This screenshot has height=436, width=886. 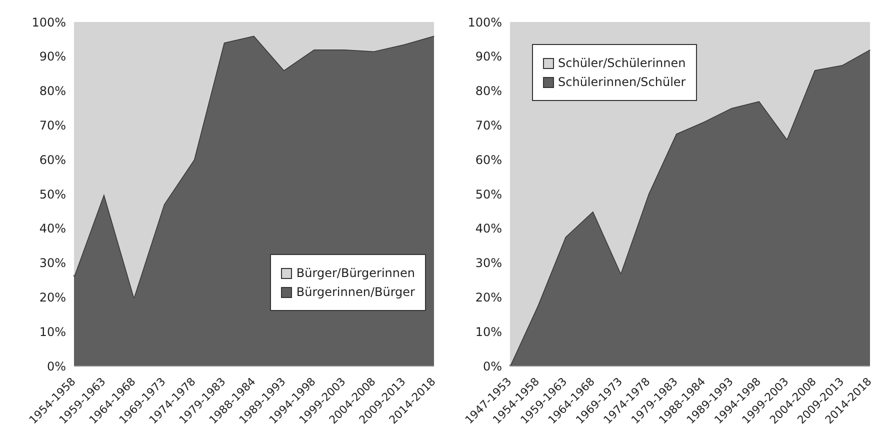 What do you see at coordinates (622, 82) in the screenshot?
I see `legend-label: Schülerinnen/Schüler` at bounding box center [622, 82].